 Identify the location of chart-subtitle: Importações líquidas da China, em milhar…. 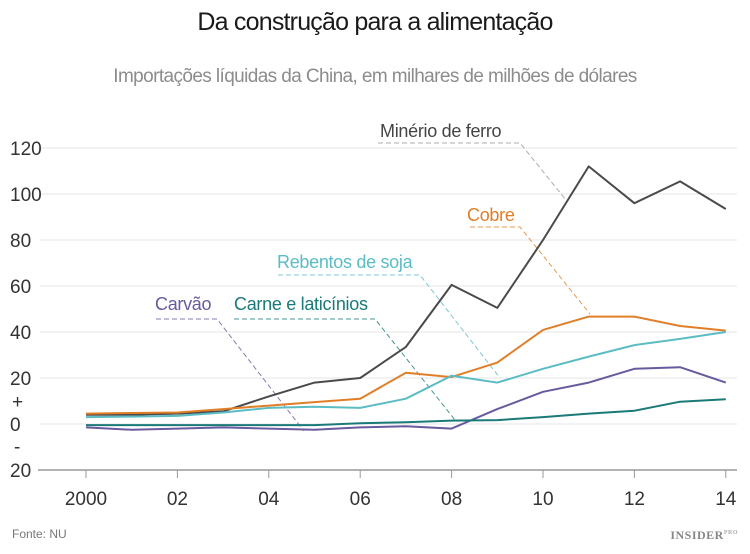
(375, 76).